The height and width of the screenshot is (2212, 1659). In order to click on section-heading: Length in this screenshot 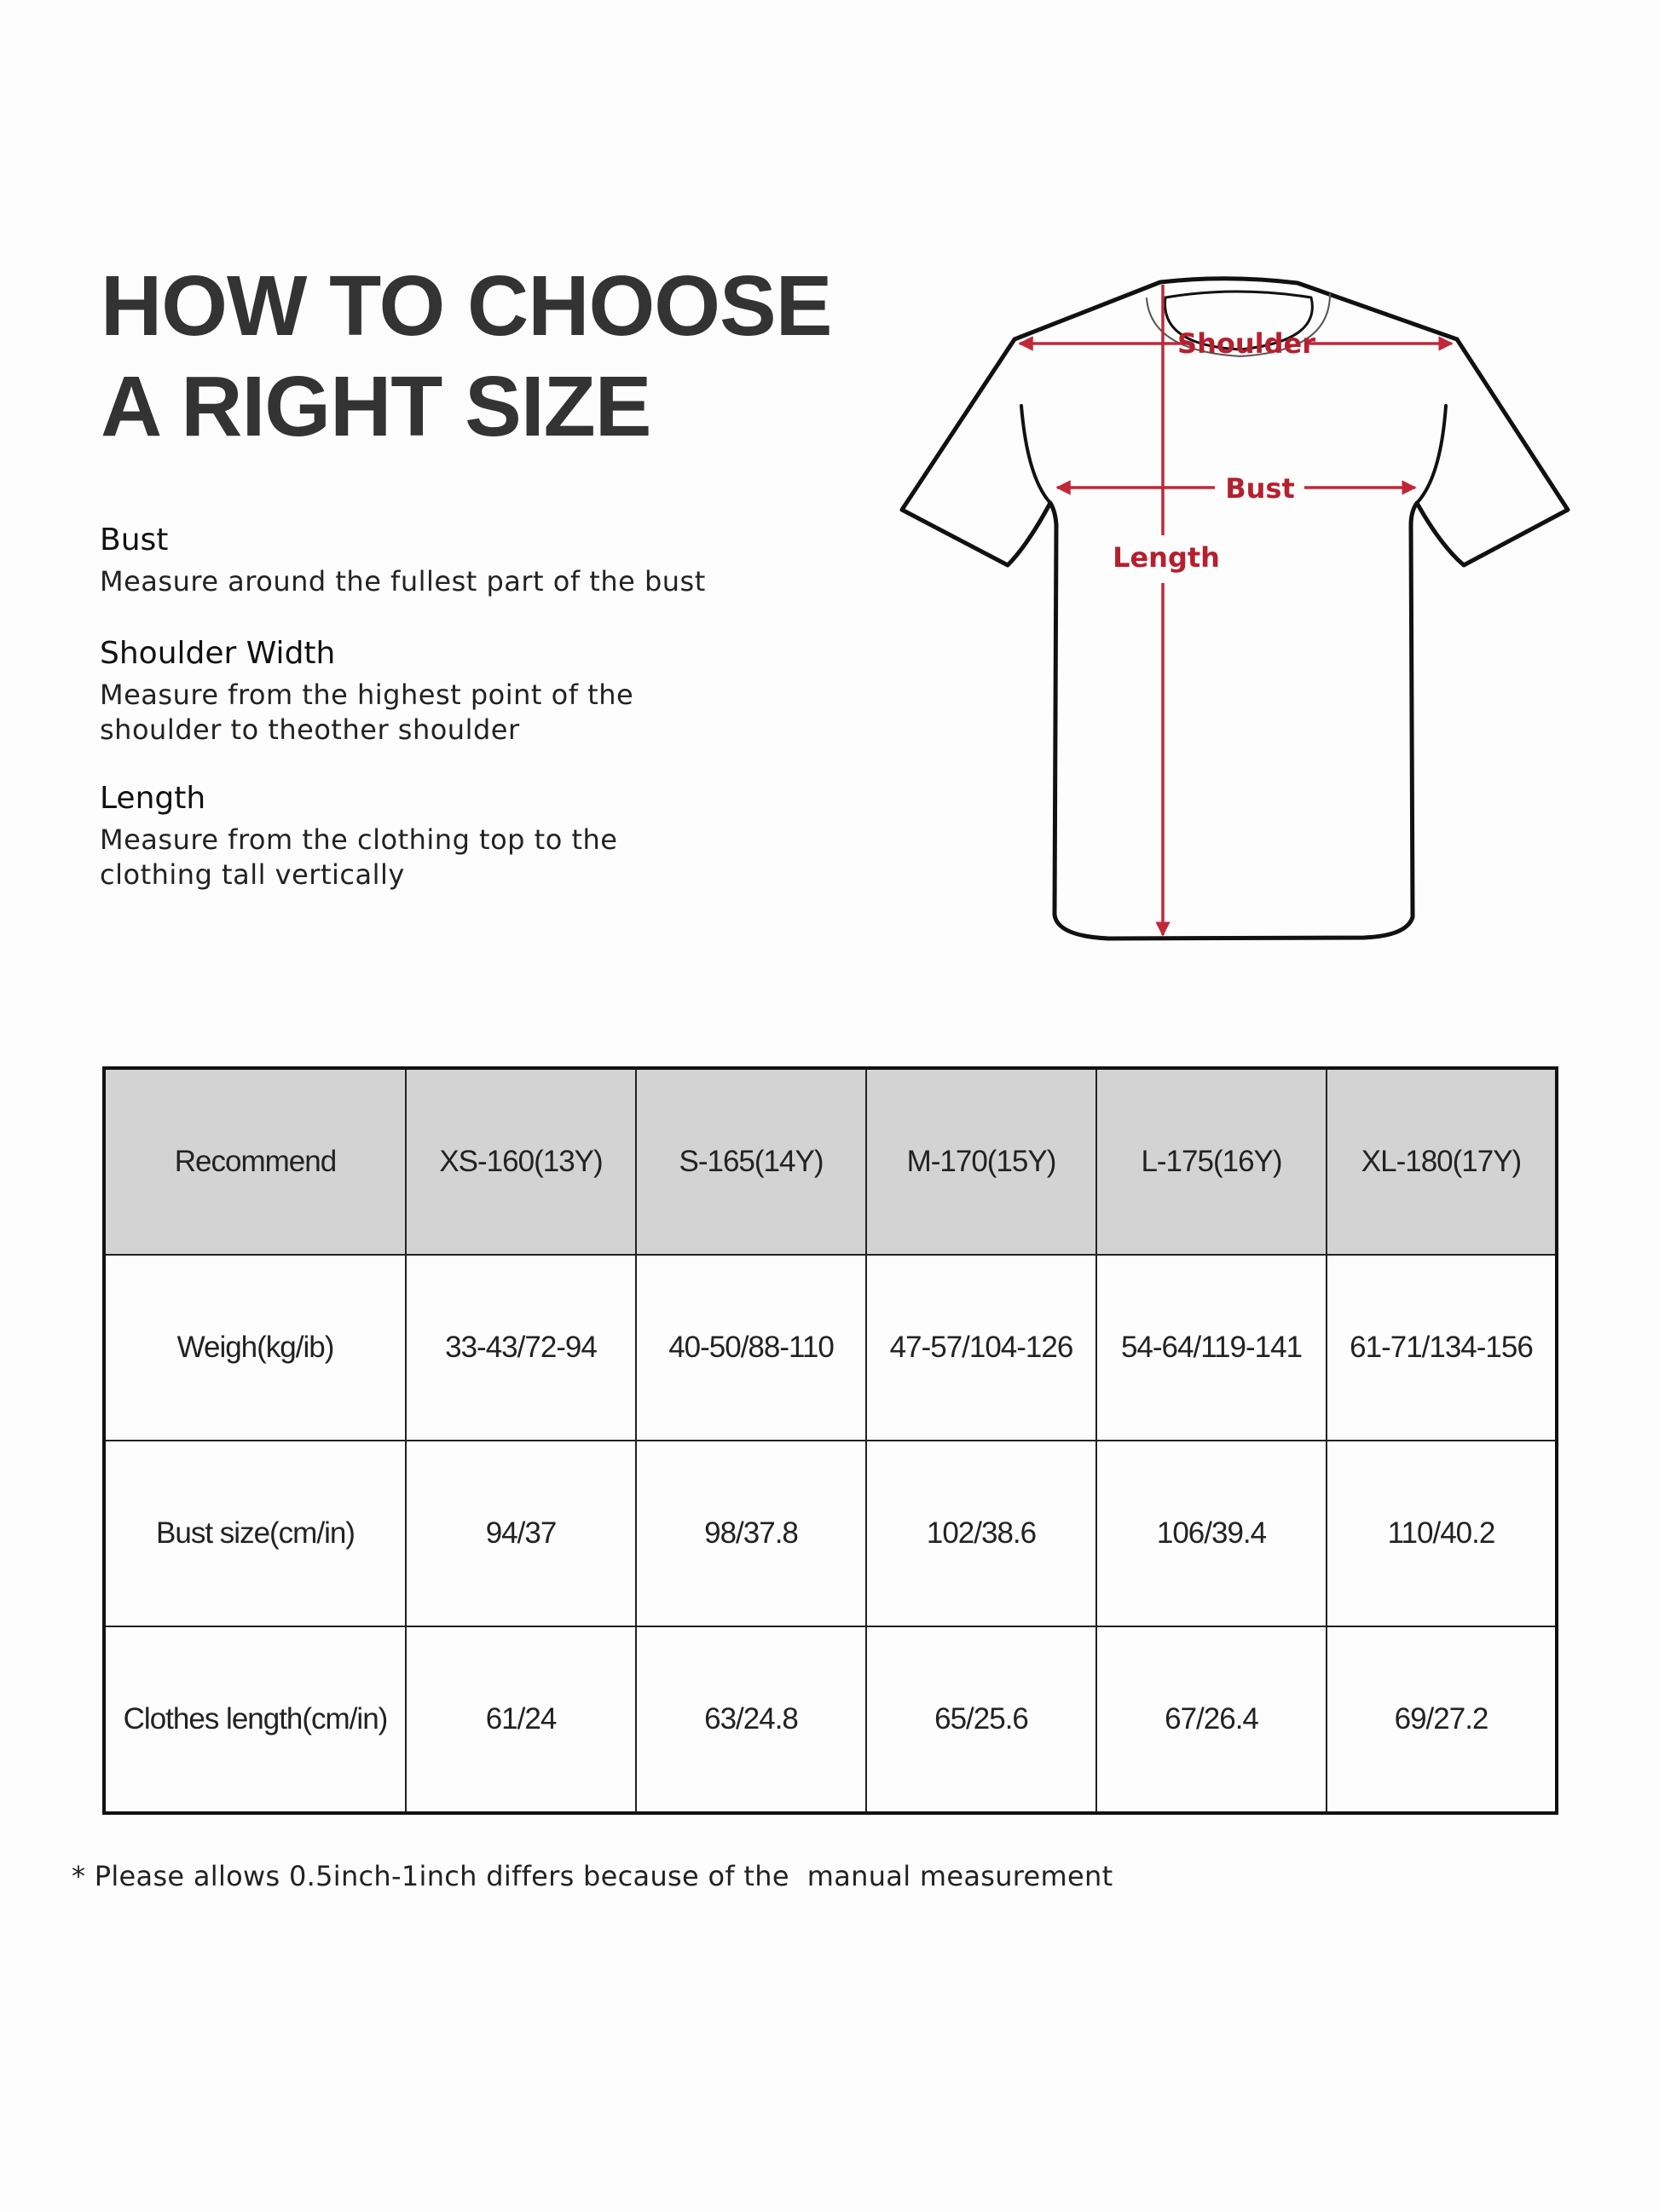, I will do `click(153, 798)`.